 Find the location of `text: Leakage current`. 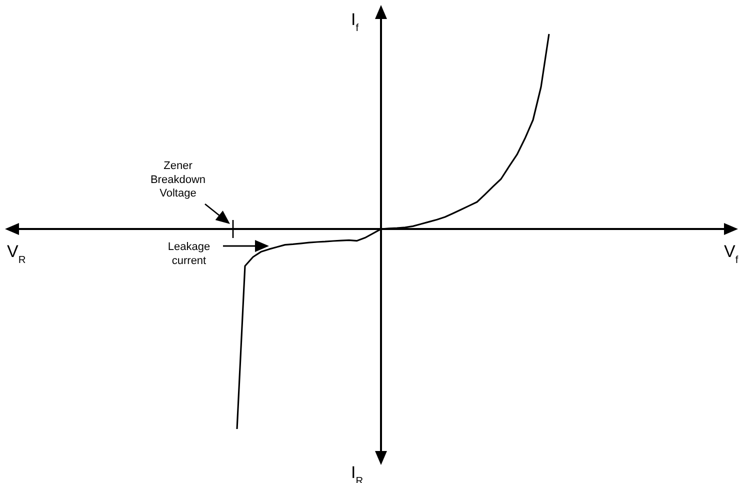

text: Leakage current is located at coordinates (189, 254).